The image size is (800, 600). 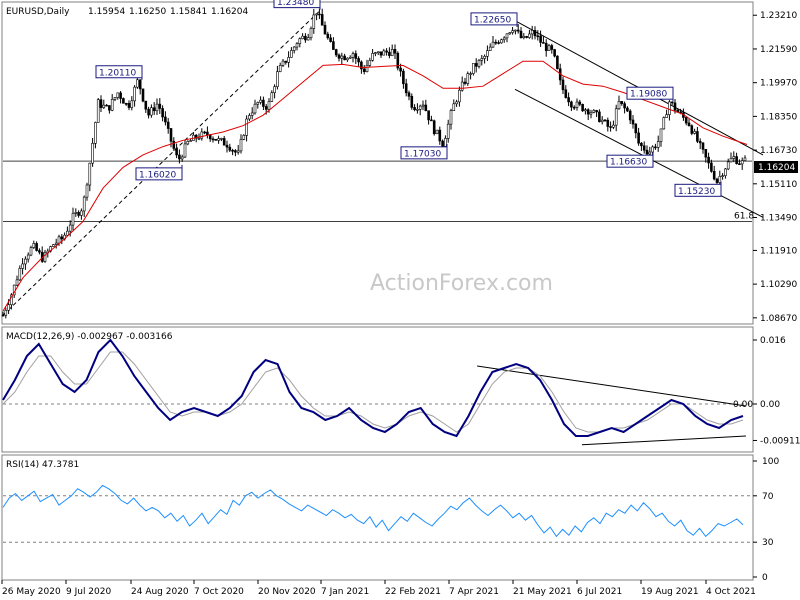 I want to click on date-axis-label: 7 Jan 2021, so click(x=345, y=592).